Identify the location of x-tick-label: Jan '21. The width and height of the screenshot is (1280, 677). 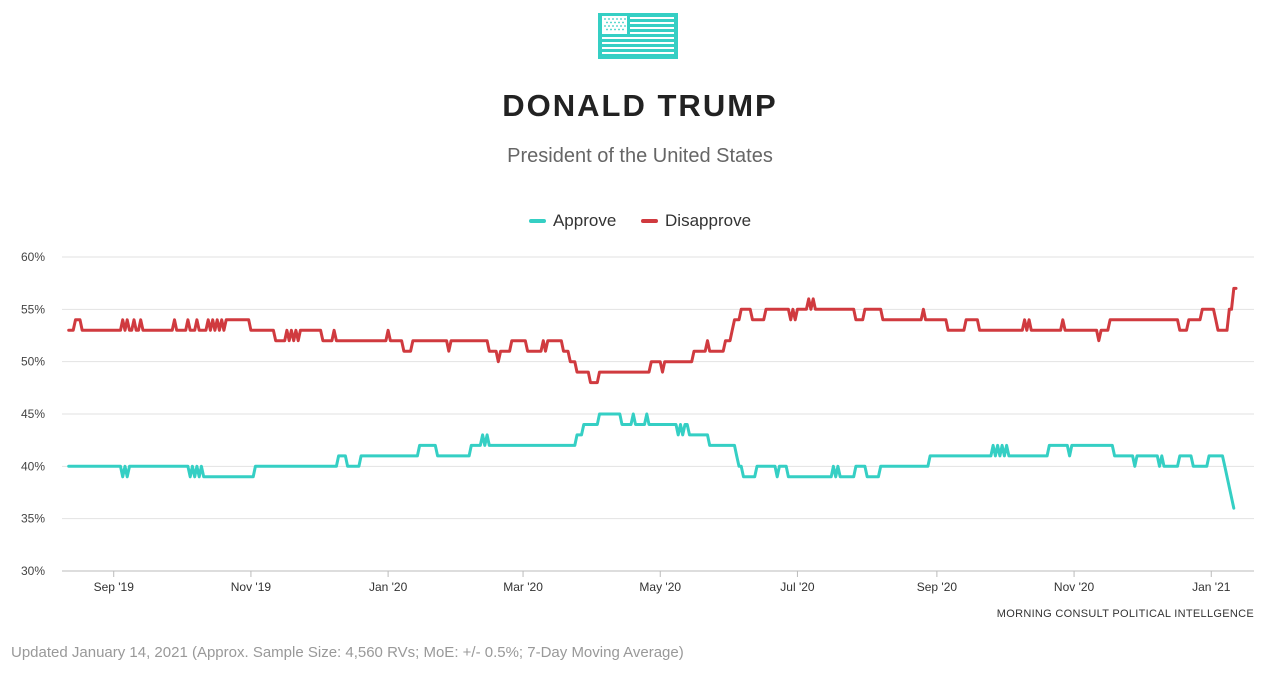
(1211, 587).